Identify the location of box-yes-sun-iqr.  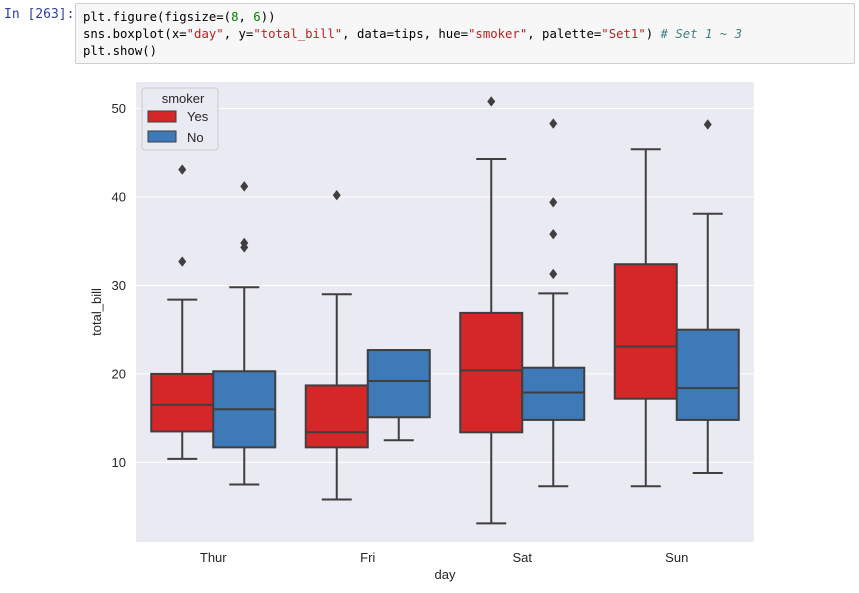
(645, 331).